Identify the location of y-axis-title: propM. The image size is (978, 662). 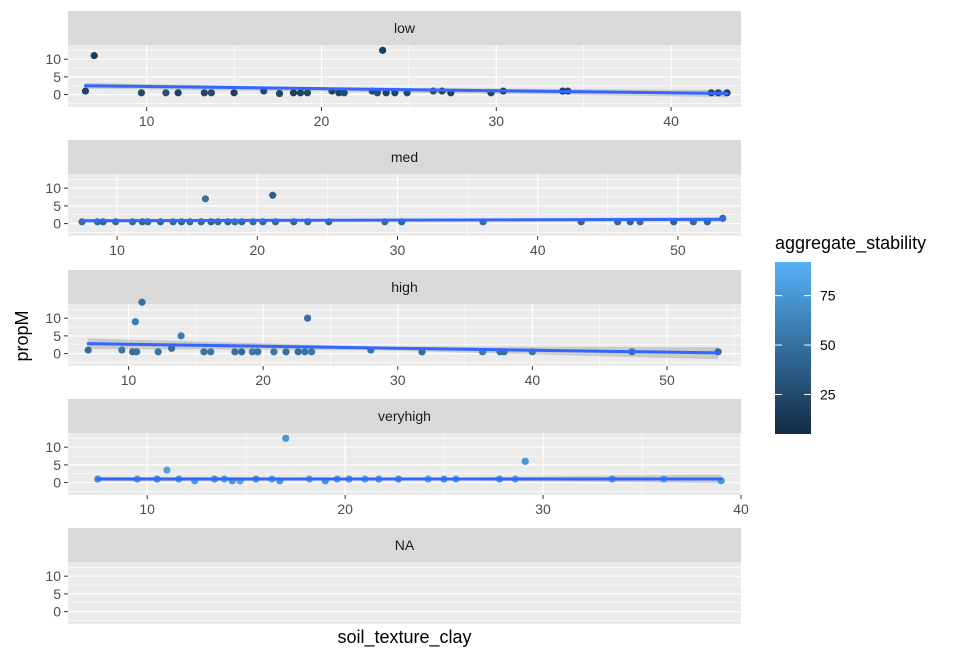
(22, 335).